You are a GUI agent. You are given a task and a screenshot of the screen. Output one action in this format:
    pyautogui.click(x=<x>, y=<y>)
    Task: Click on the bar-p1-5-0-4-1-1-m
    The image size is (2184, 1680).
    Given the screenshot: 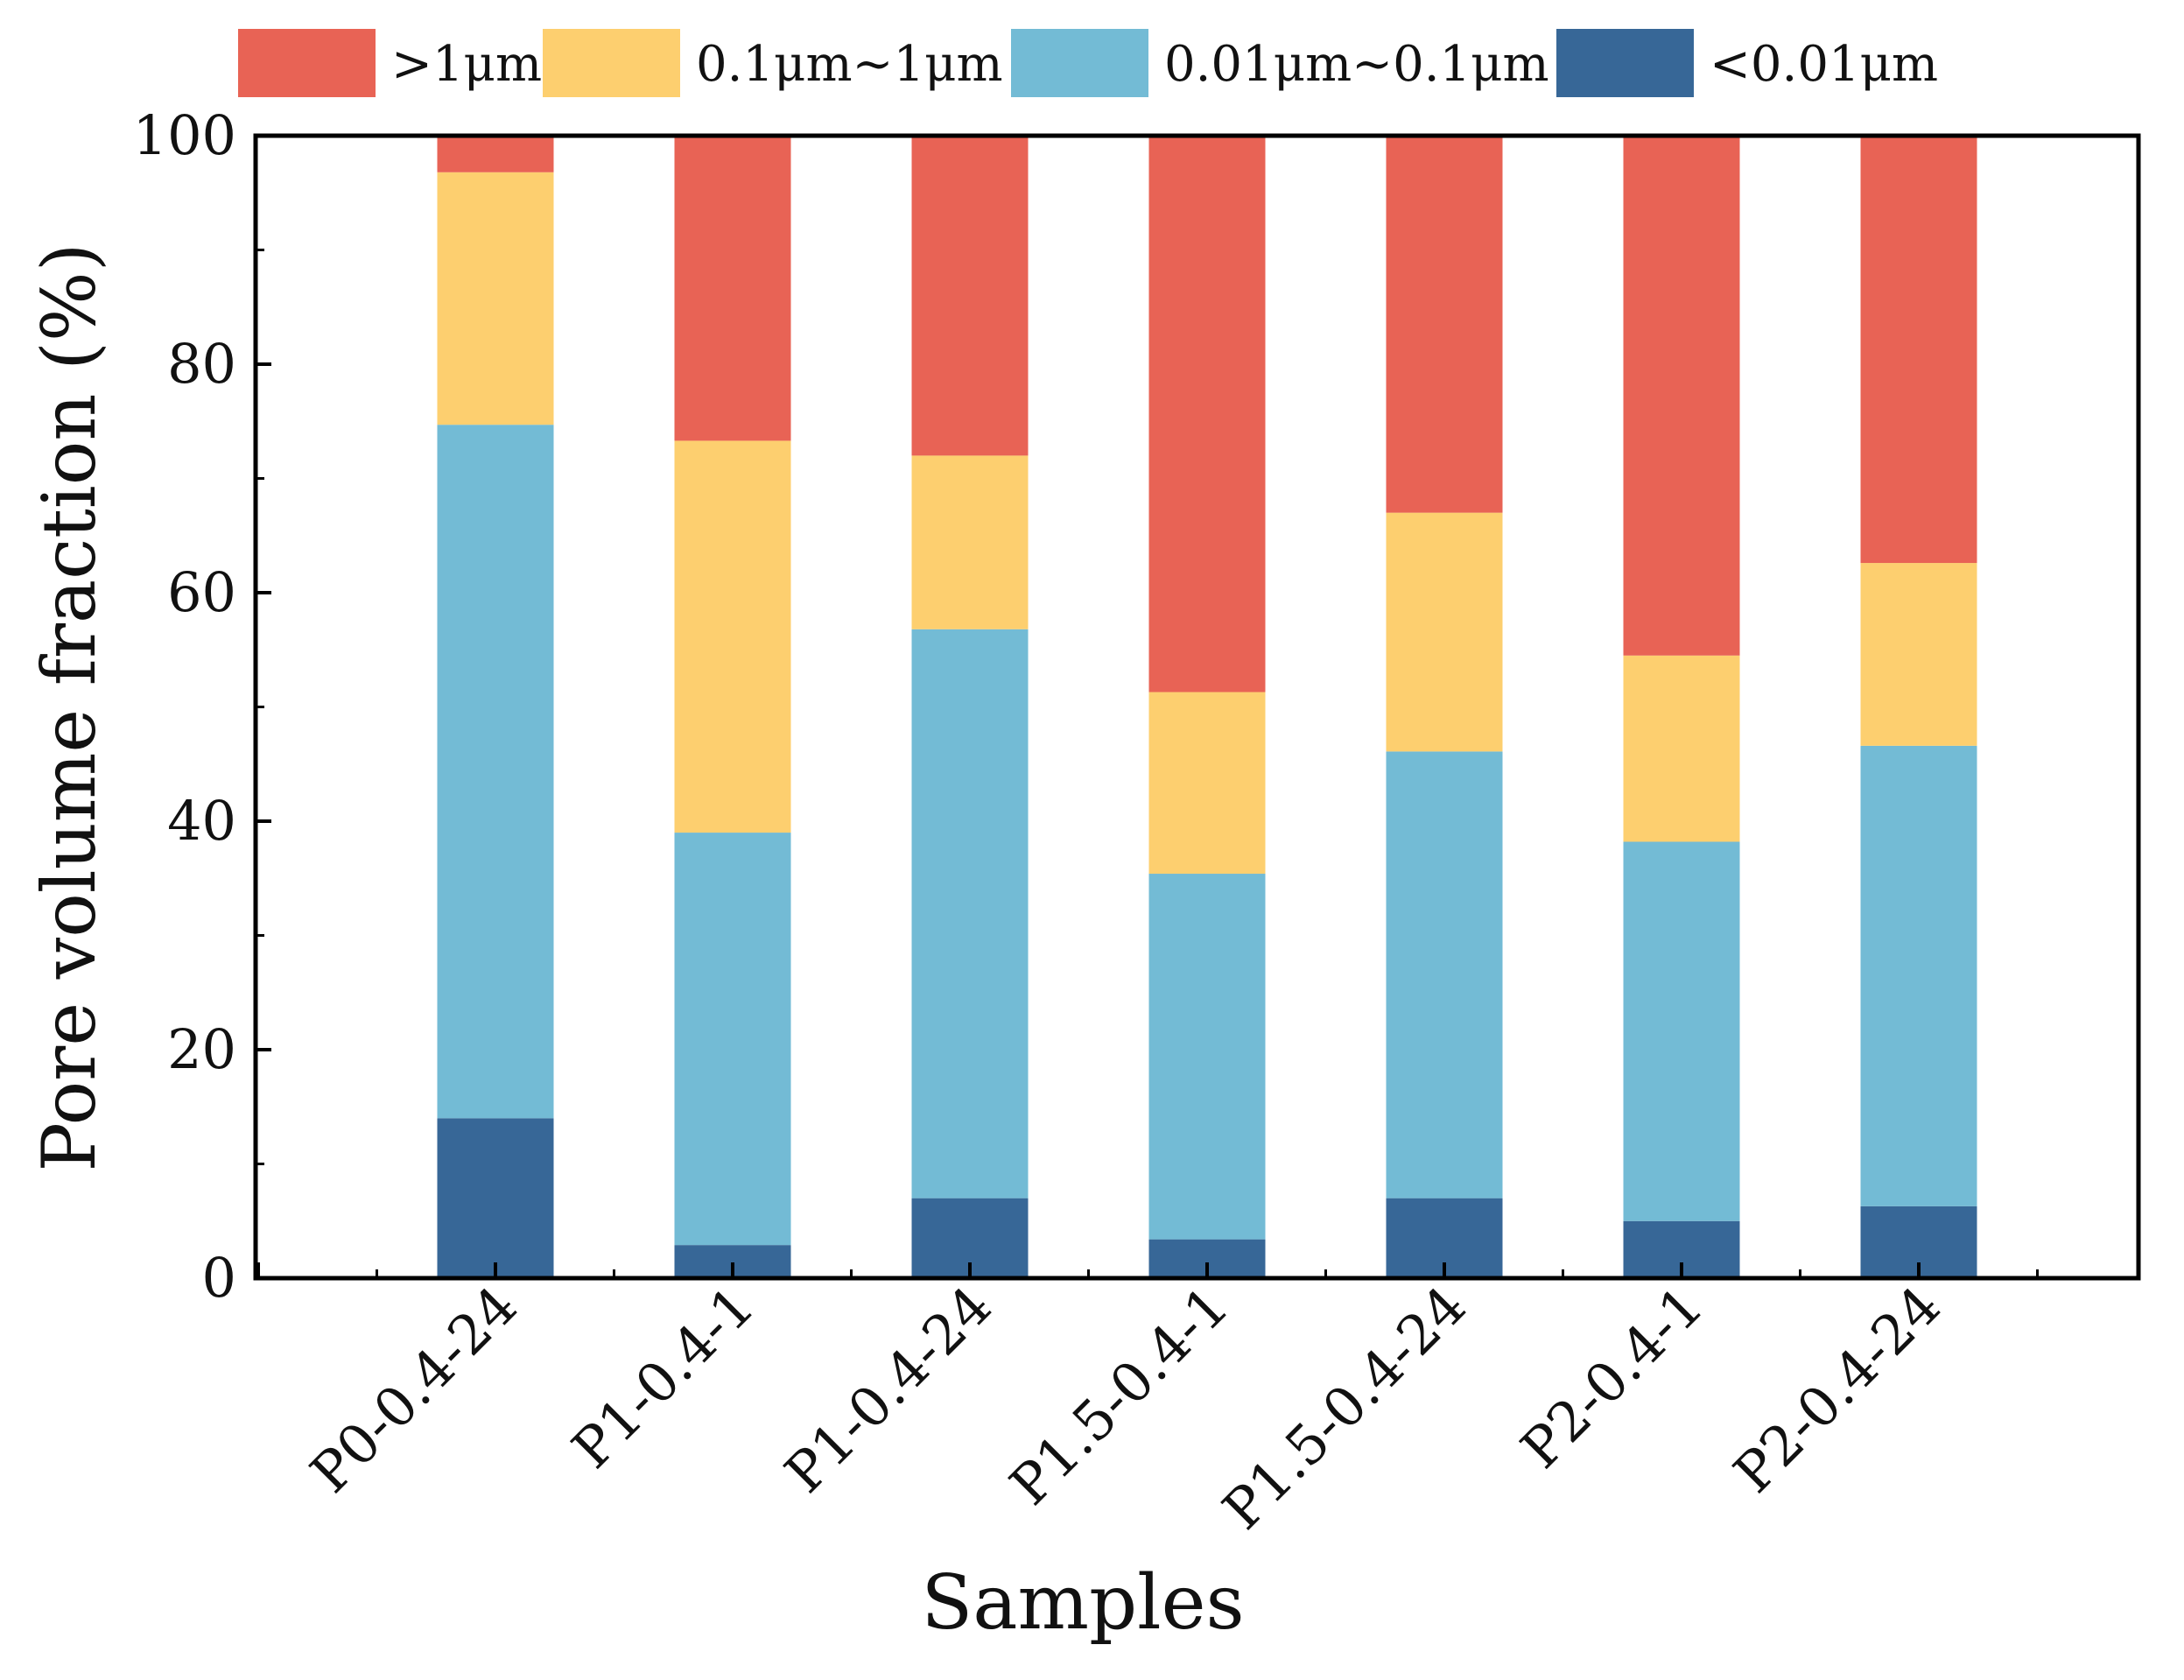 What is the action you would take?
    pyautogui.click(x=1207, y=414)
    